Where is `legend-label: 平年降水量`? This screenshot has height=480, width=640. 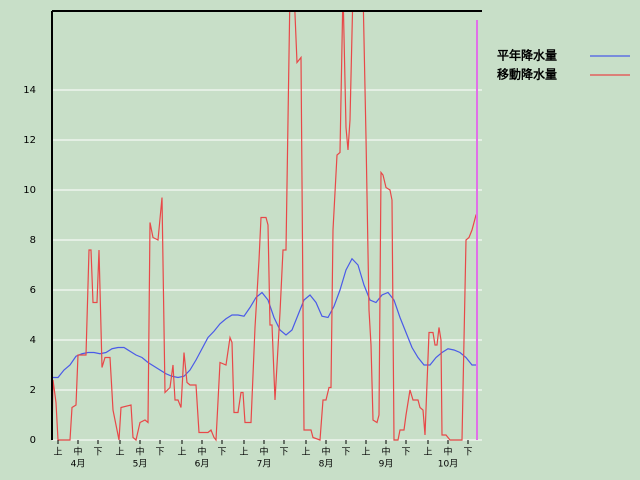 legend-label: 平年降水量 is located at coordinates (527, 55).